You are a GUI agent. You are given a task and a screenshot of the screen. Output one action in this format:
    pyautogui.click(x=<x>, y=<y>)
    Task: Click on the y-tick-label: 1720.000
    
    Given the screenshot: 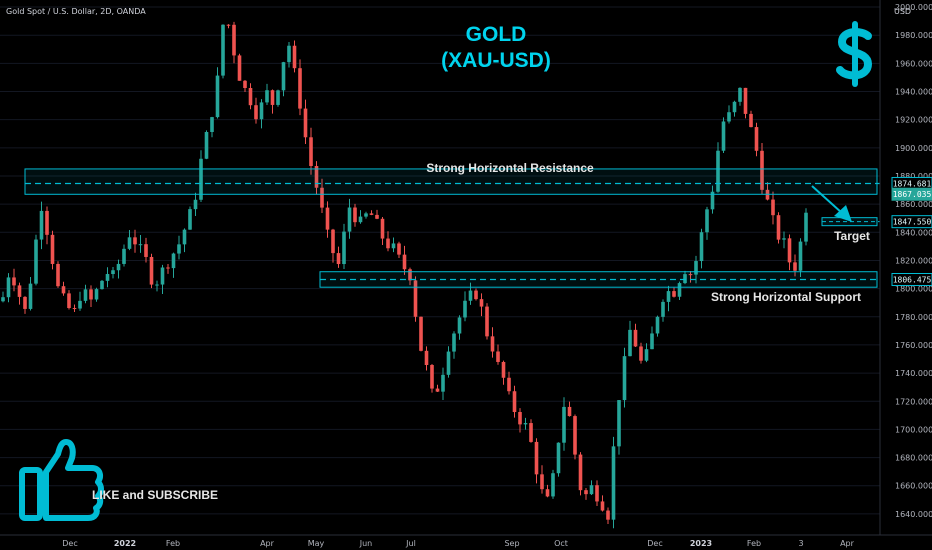 What is the action you would take?
    pyautogui.click(x=913, y=401)
    